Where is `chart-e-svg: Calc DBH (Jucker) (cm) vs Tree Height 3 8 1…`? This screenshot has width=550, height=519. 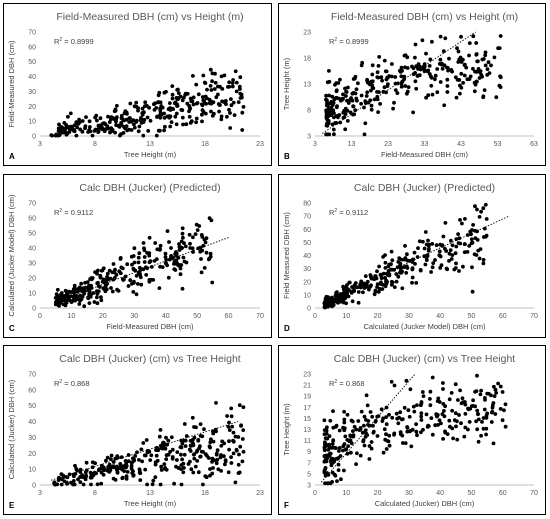
chart-e-svg: Calc DBH (Jucker) (cm) vs Tree Height 3 8 1… is located at coordinates (135, 431).